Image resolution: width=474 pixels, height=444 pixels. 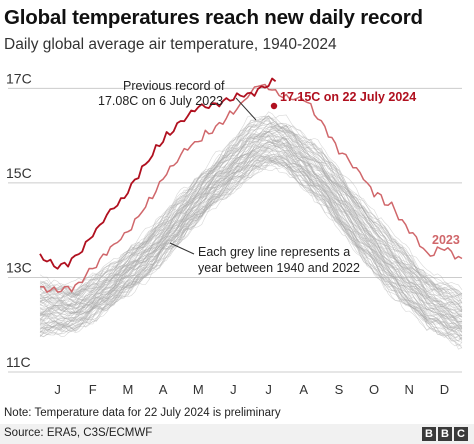 I want to click on y-tick-label: 13C, so click(x=19, y=267).